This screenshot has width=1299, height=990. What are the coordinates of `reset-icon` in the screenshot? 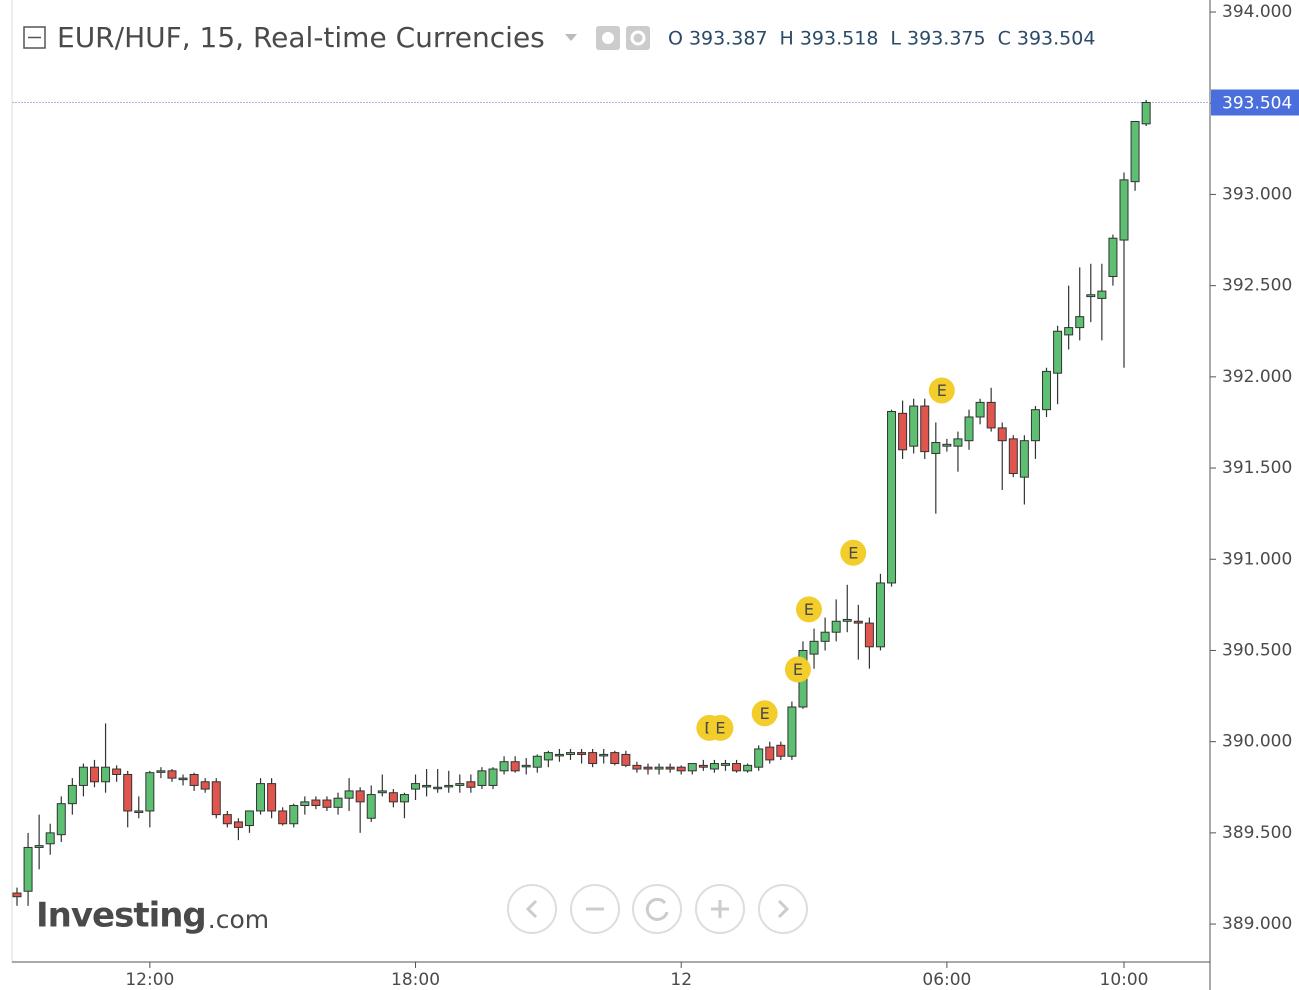 It's located at (657, 909).